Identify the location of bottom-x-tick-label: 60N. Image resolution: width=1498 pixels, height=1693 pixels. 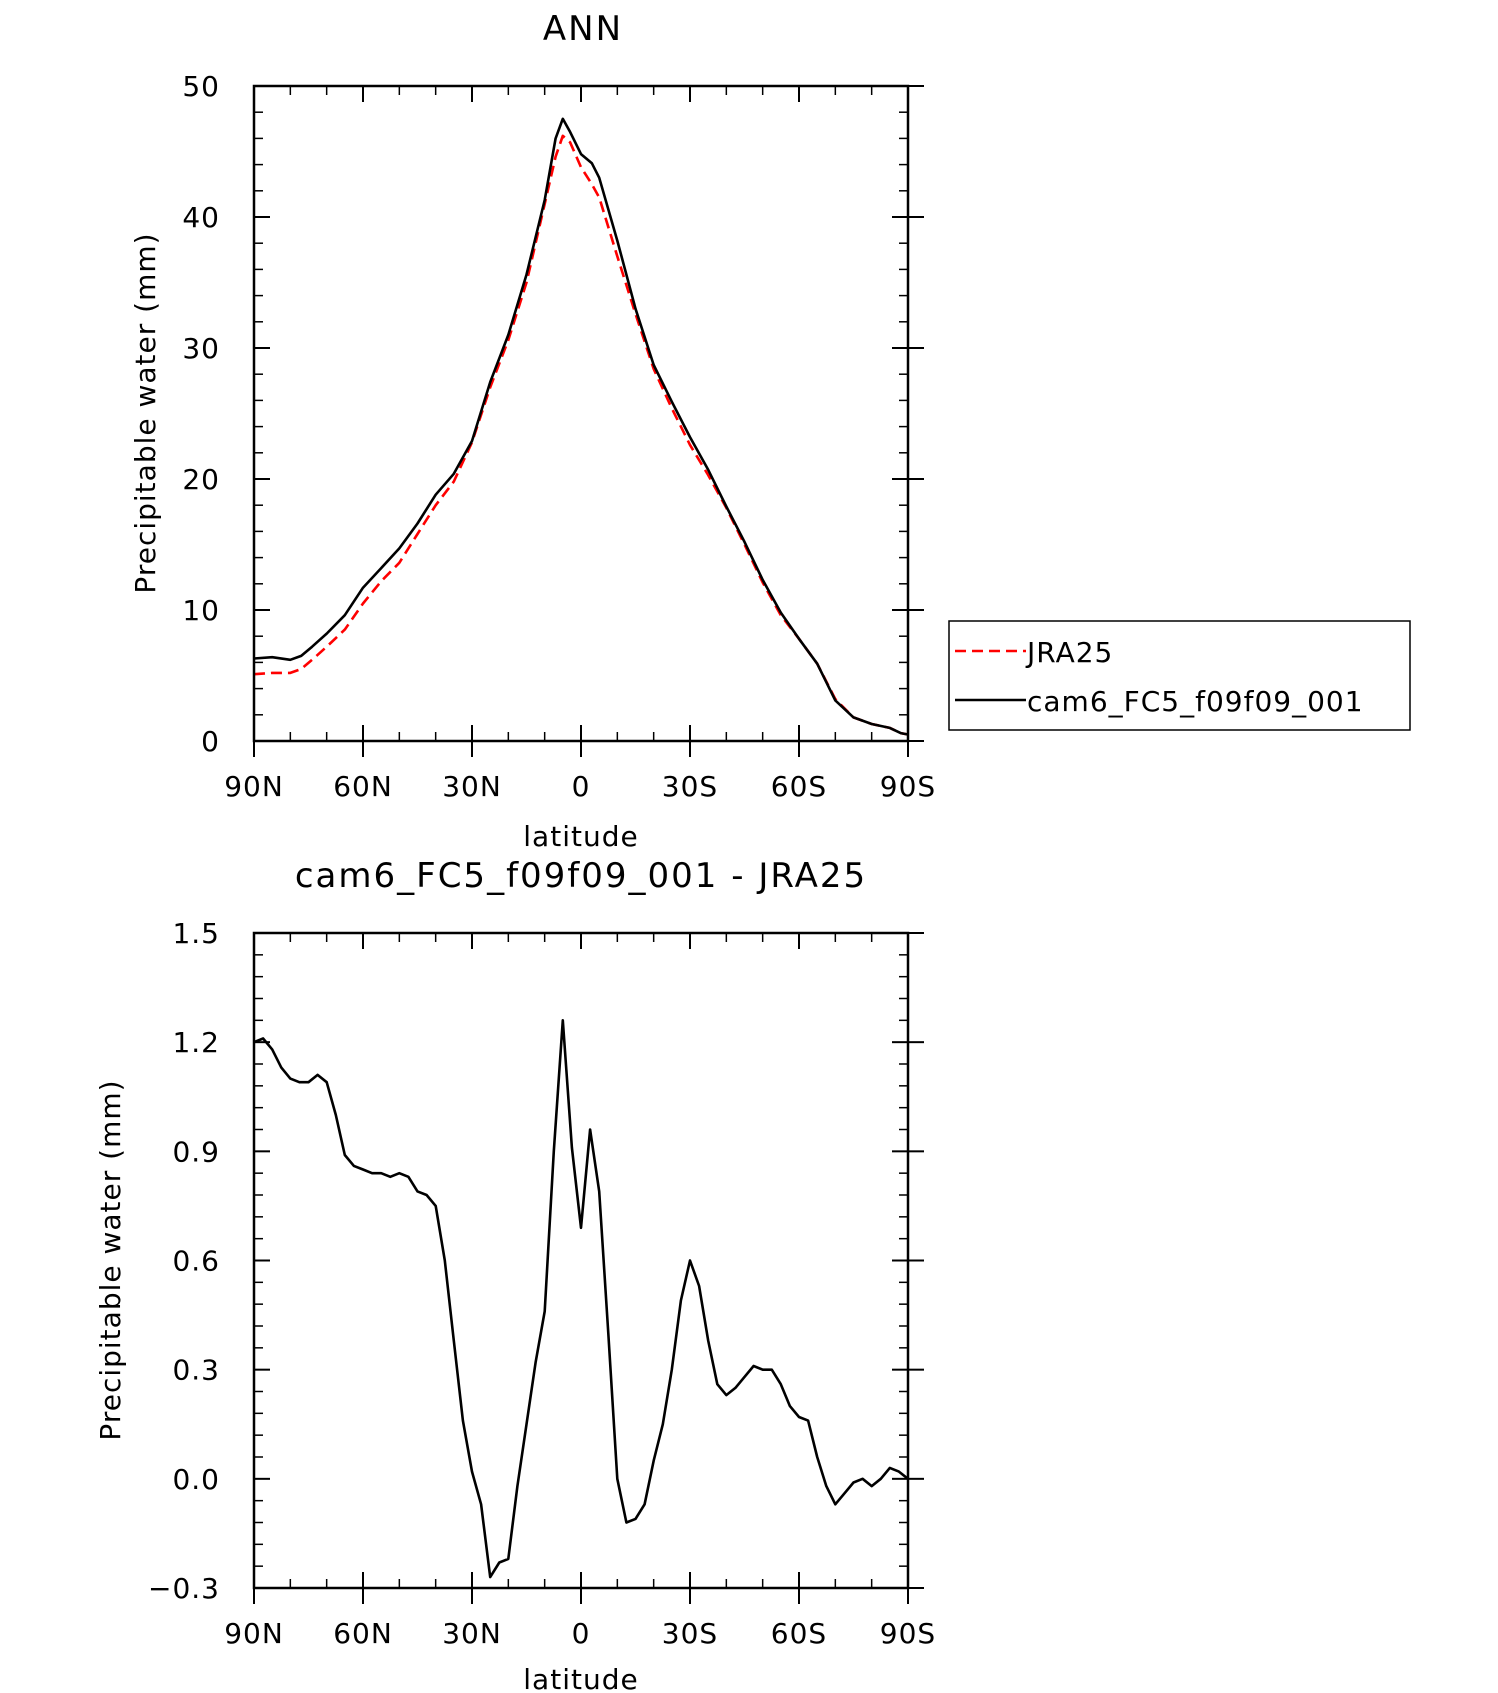
(363, 1633).